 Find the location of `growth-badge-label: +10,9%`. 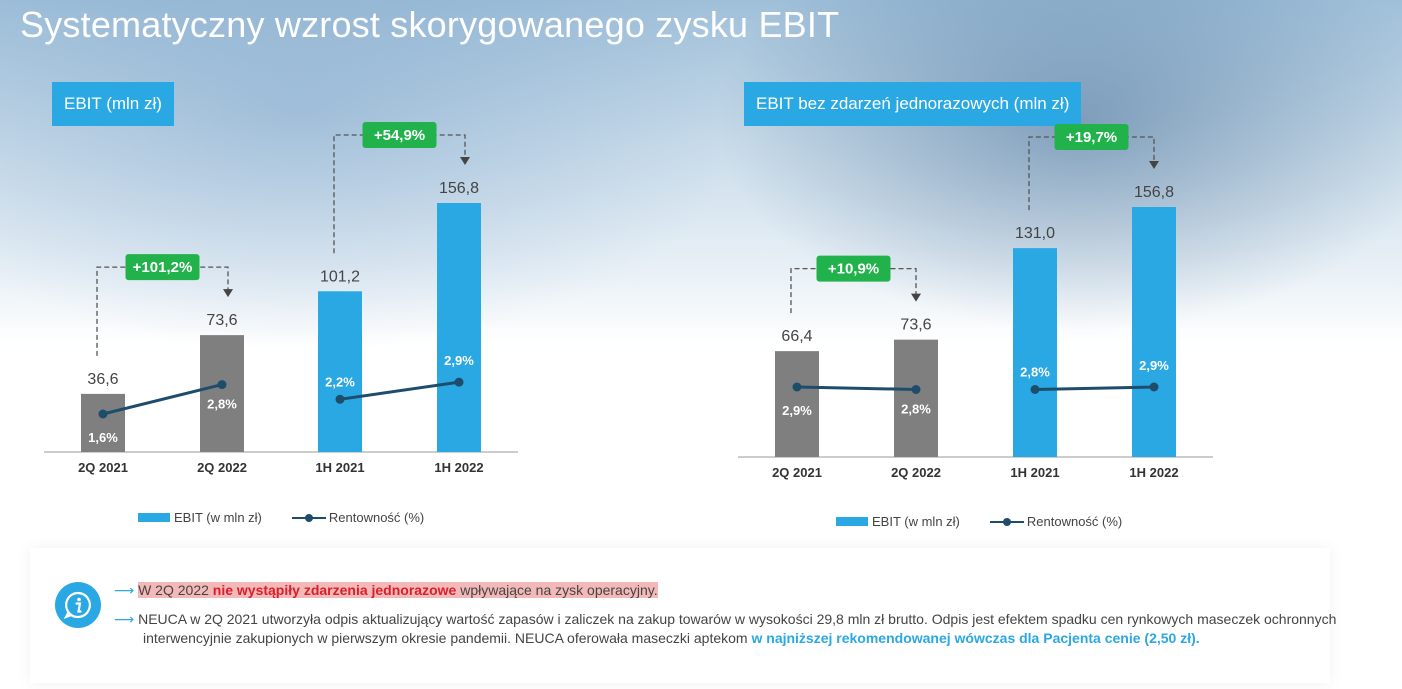

growth-badge-label: +10,9% is located at coordinates (853, 269).